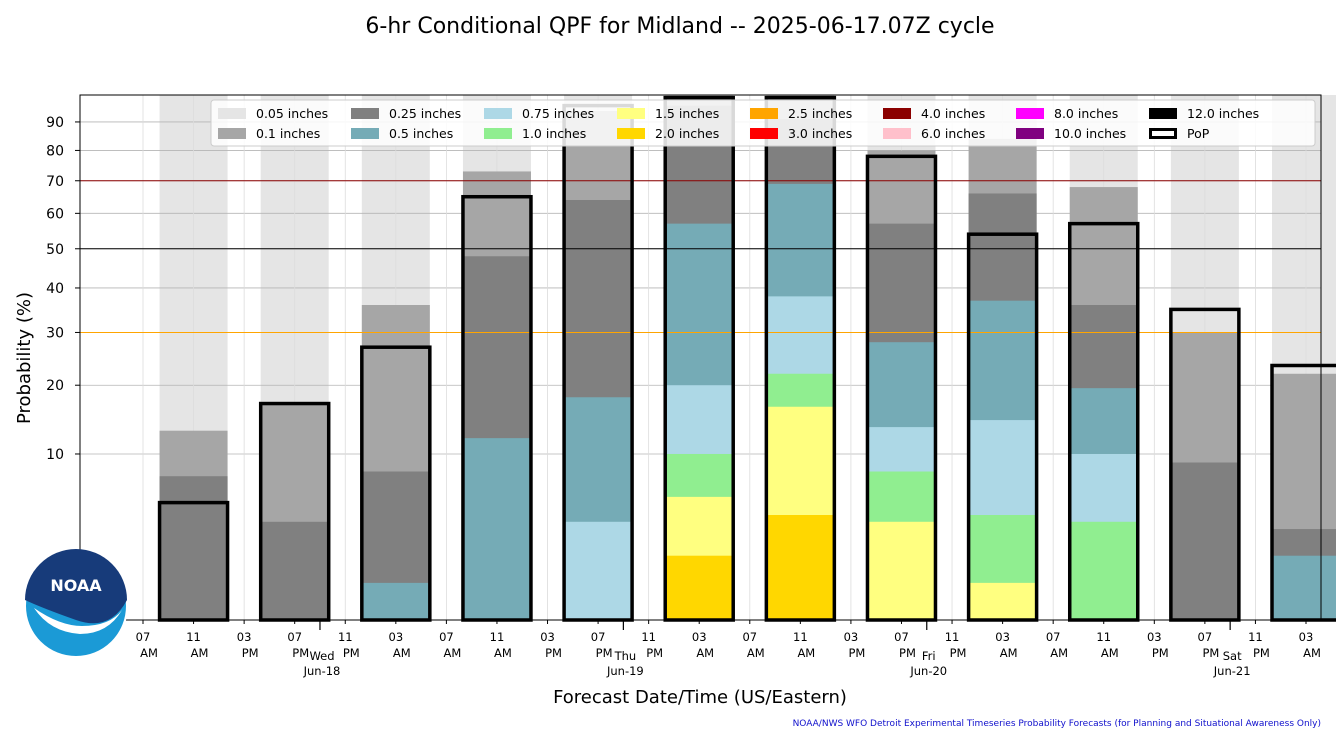  I want to click on y-tick-label: 50, so click(55, 250).